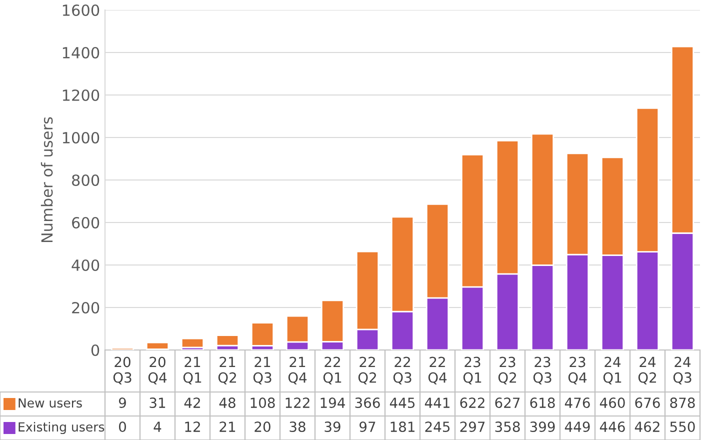 Image resolution: width=707 pixels, height=440 pixels. I want to click on data-label: 627, so click(507, 403).